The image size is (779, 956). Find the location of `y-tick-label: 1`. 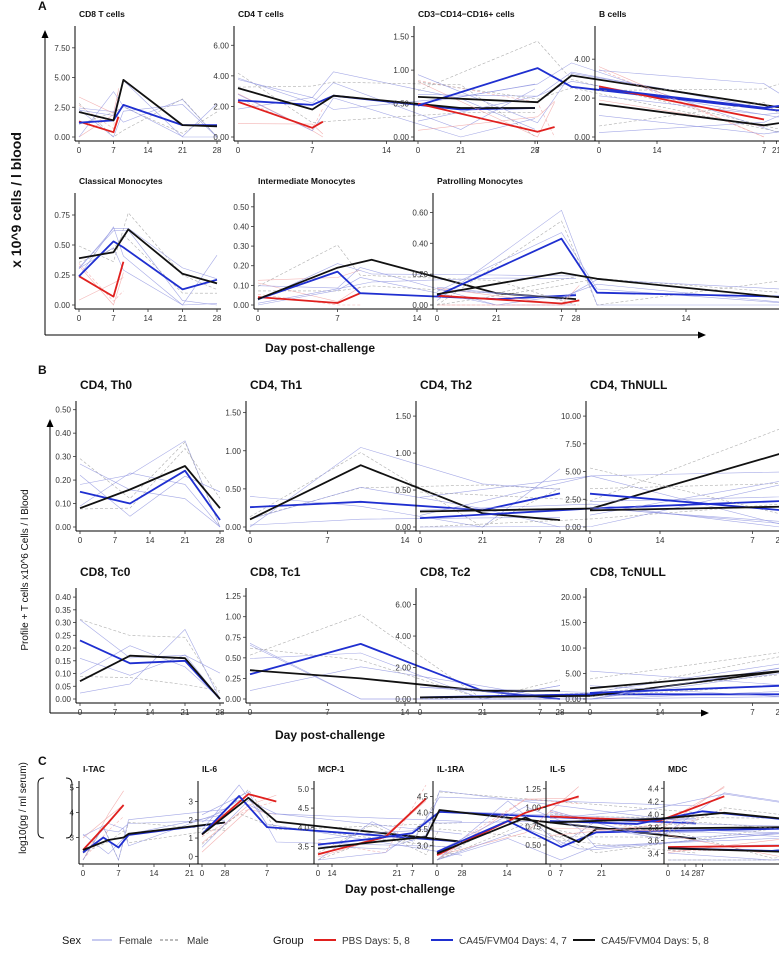

y-tick-label: 1 is located at coordinates (191, 838).